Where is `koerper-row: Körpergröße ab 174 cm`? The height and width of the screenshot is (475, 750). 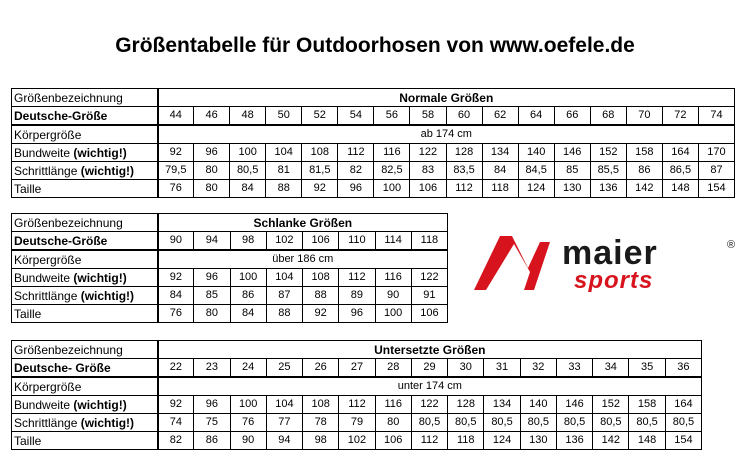
koerper-row: Körpergröße ab 174 cm is located at coordinates (373, 134).